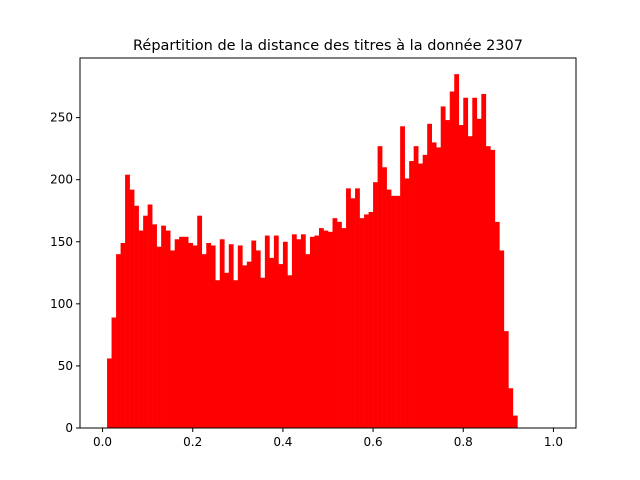 The image size is (640, 480). What do you see at coordinates (65, 366) in the screenshot?
I see `y-tick-label: 50` at bounding box center [65, 366].